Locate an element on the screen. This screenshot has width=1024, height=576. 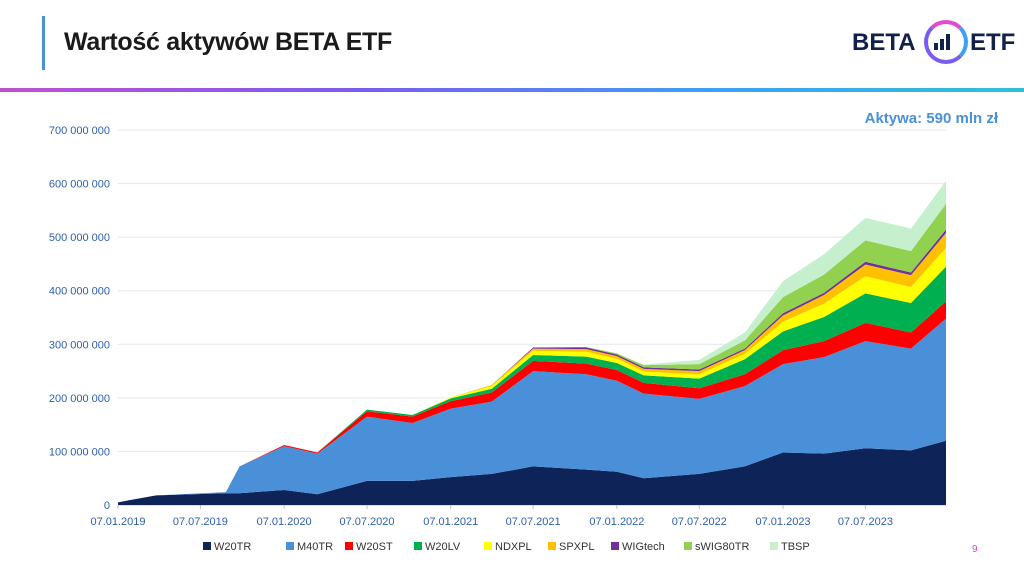
legend-label-wigtech: WIGtech is located at coordinates (643, 547).